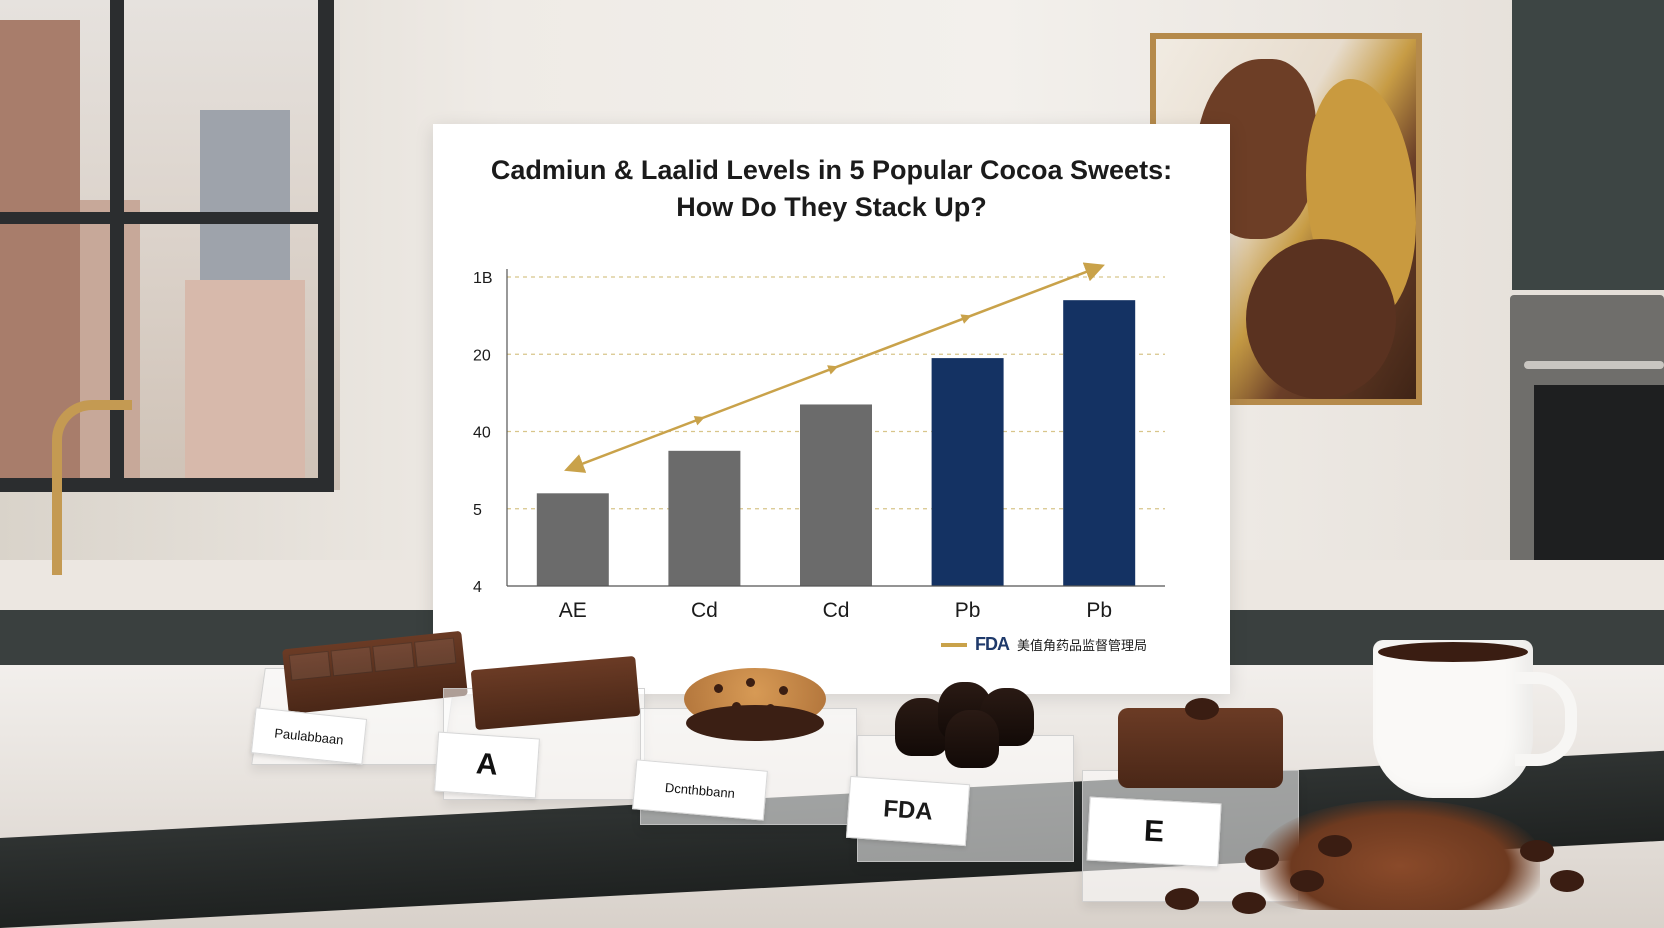 The width and height of the screenshot is (1664, 928). What do you see at coordinates (1321, 319) in the screenshot?
I see `art-shape` at bounding box center [1321, 319].